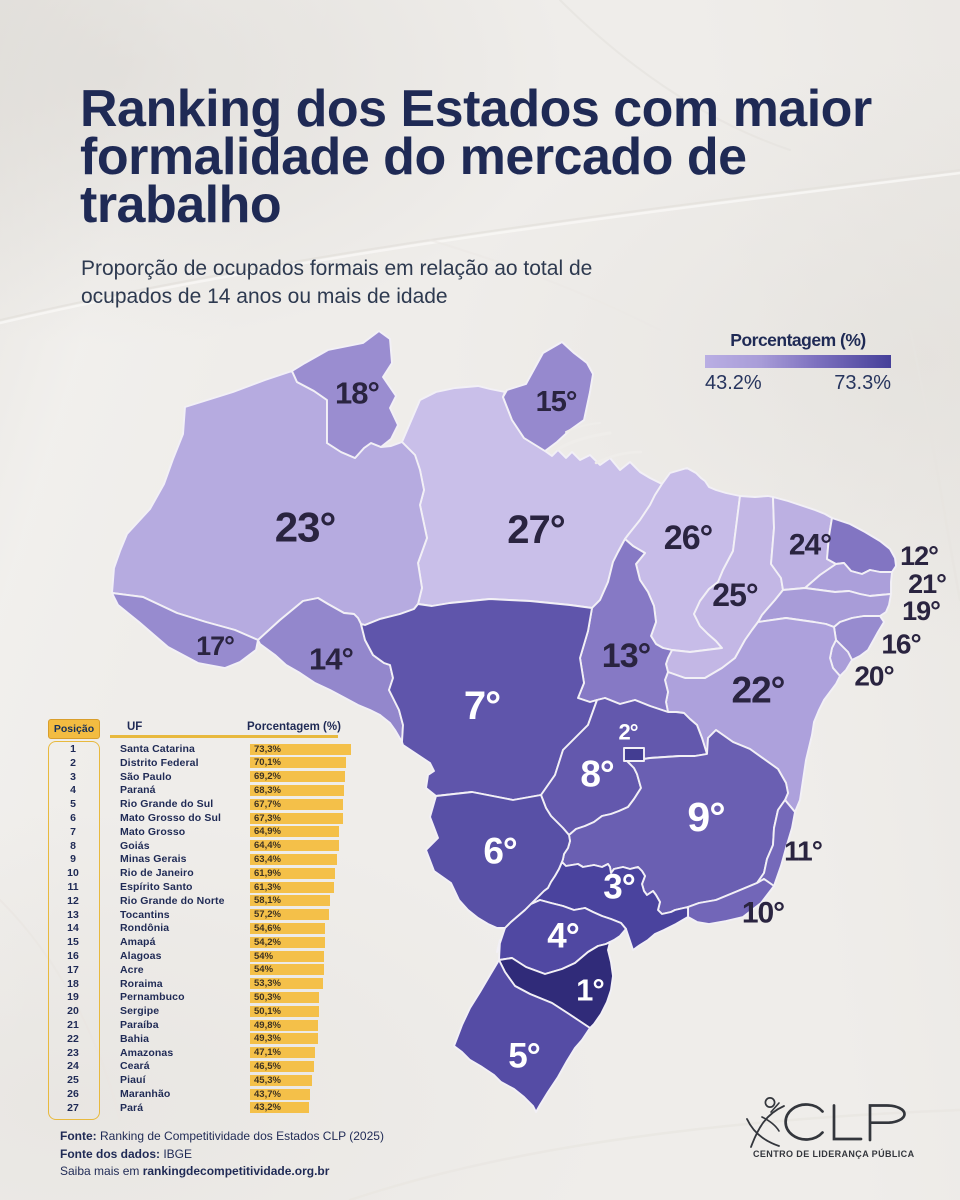 This screenshot has height=1200, width=960. What do you see at coordinates (627, 732) in the screenshot?
I see `svg-text: 2°` at bounding box center [627, 732].